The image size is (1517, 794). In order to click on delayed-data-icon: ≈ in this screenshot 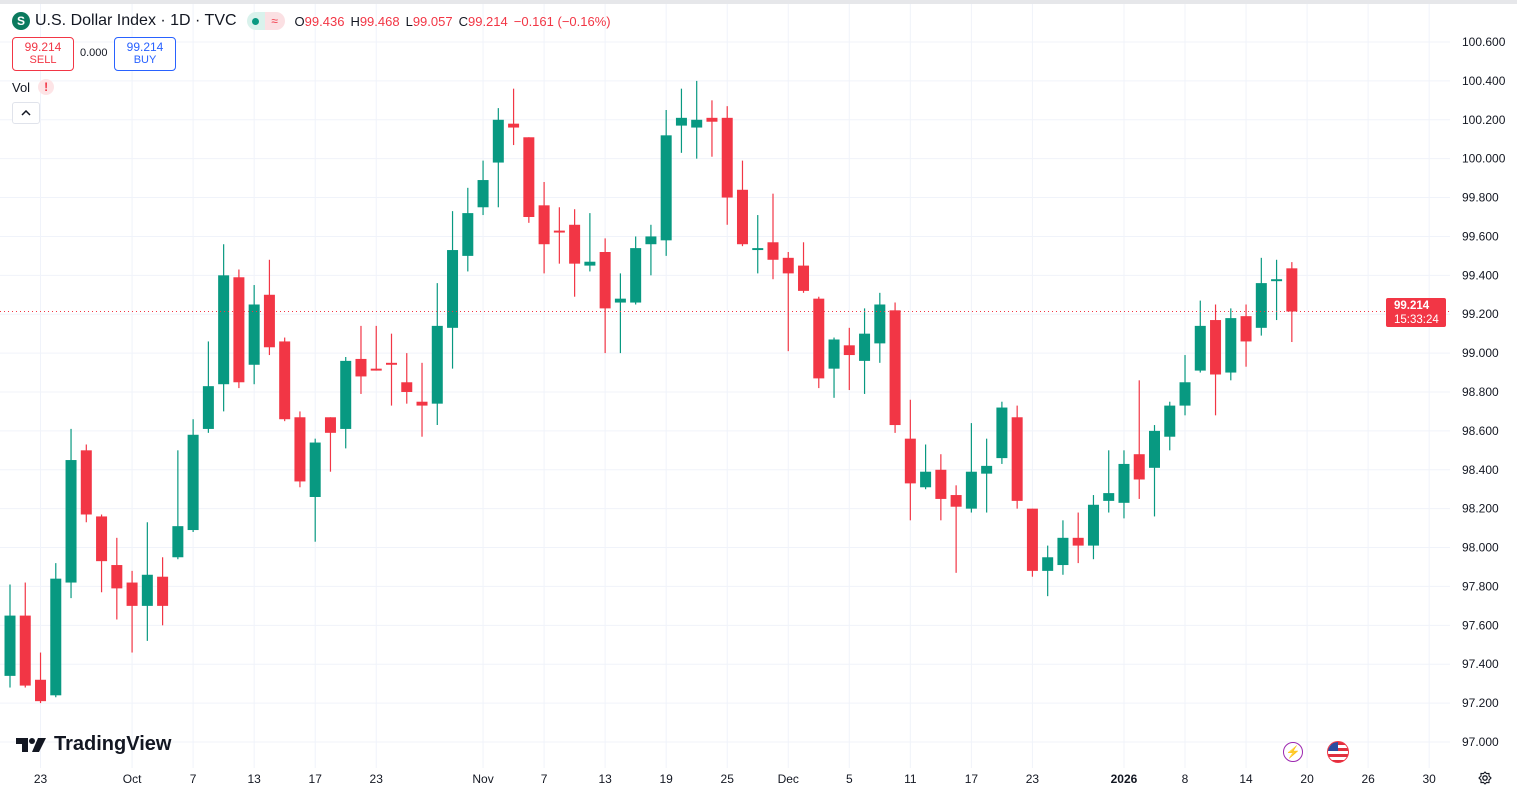, I will do `click(274, 21)`.